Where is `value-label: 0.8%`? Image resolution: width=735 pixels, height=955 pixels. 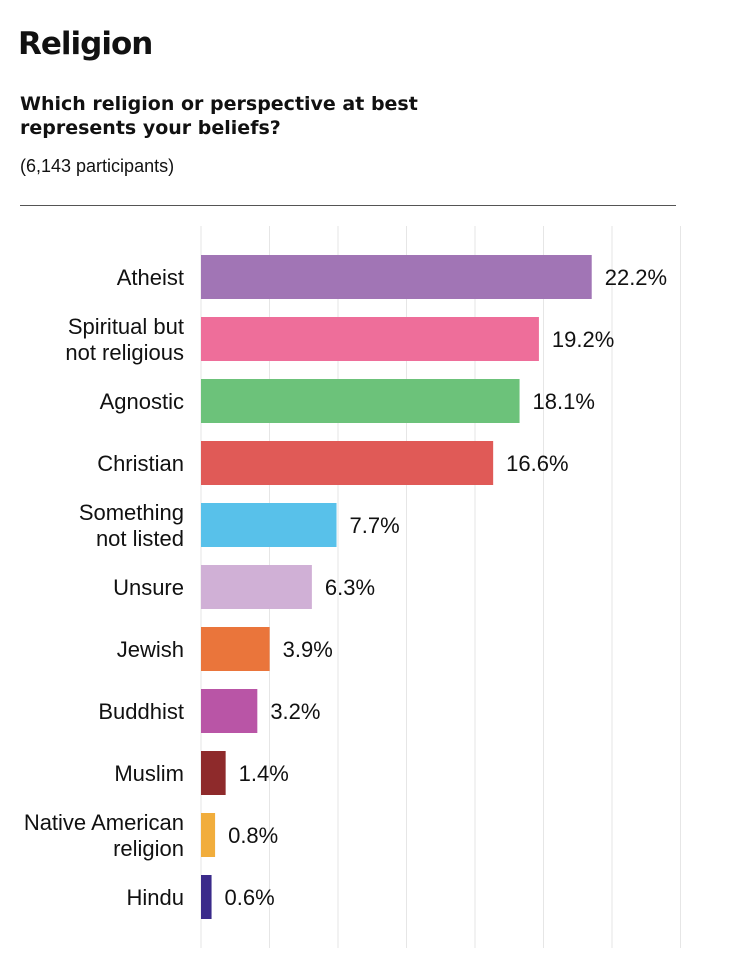 value-label: 0.8% is located at coordinates (253, 835).